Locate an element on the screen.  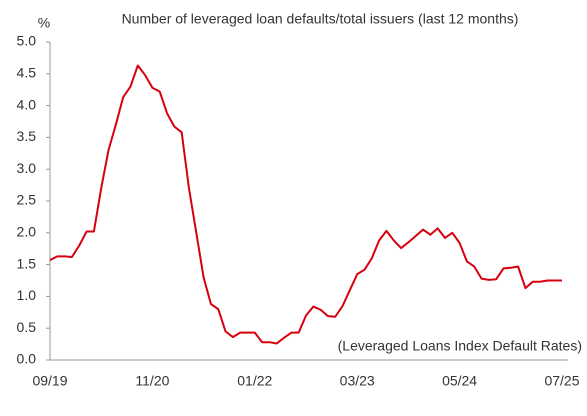
x-tick-label: 05/24 is located at coordinates (459, 381).